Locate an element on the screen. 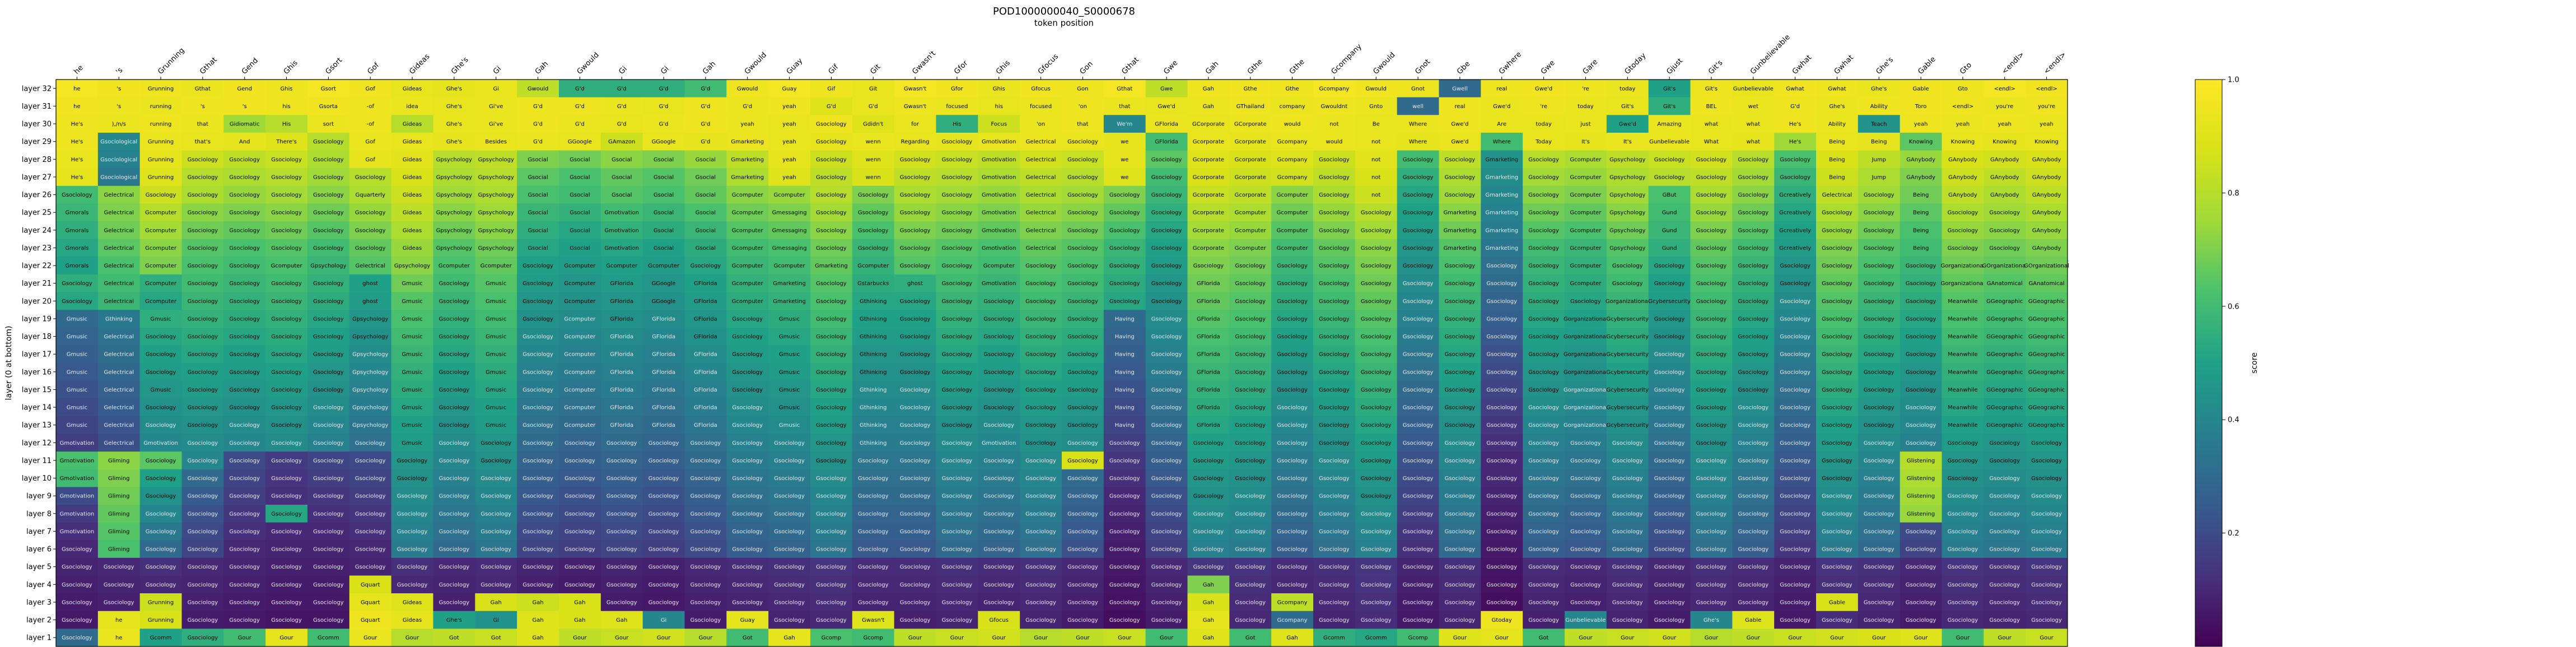 Image resolution: width=2576 pixels, height=647 pixels. heatmap-cell-label: Gi is located at coordinates (496, 620).